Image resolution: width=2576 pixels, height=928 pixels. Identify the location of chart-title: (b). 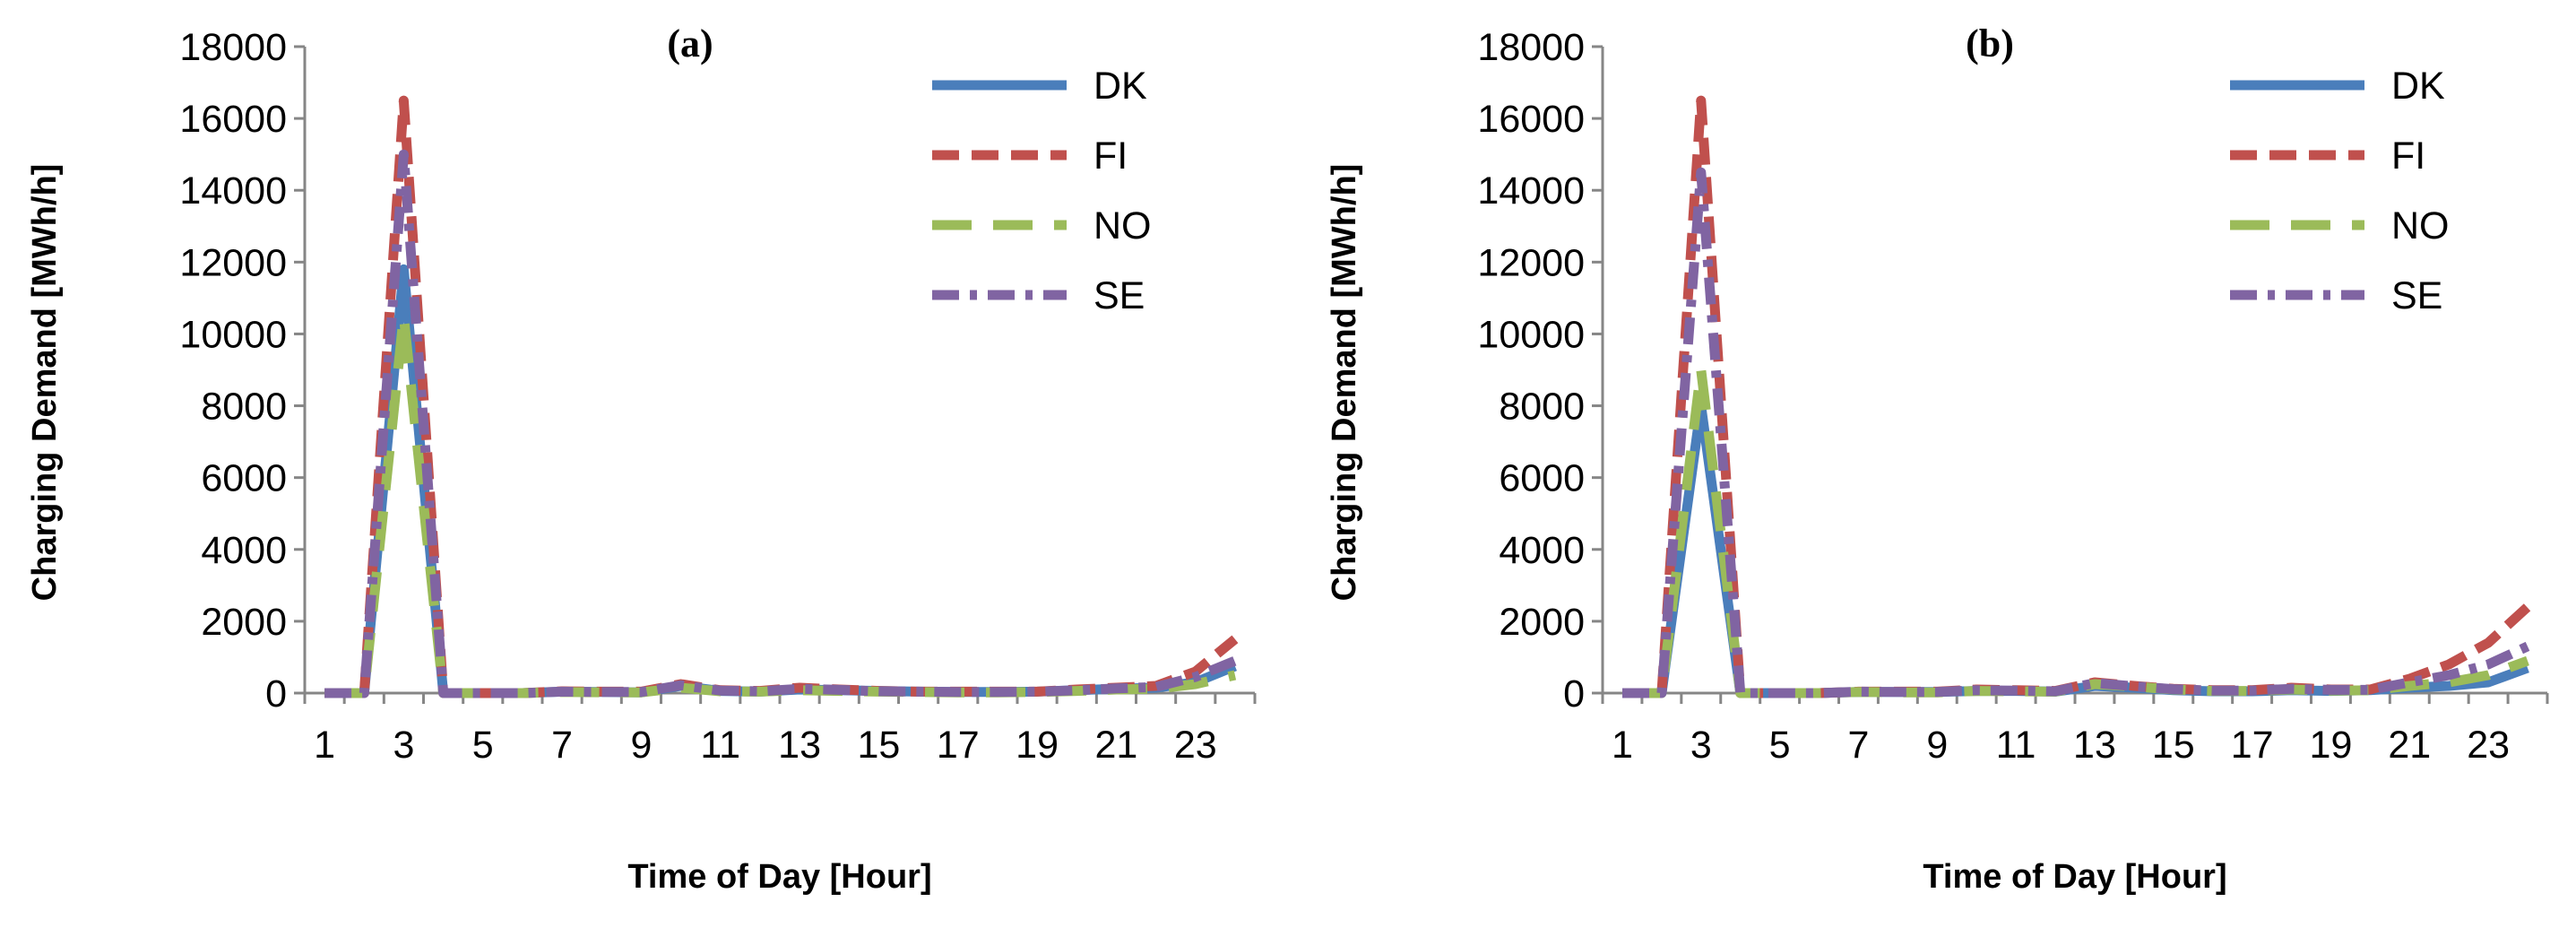
(1990, 43).